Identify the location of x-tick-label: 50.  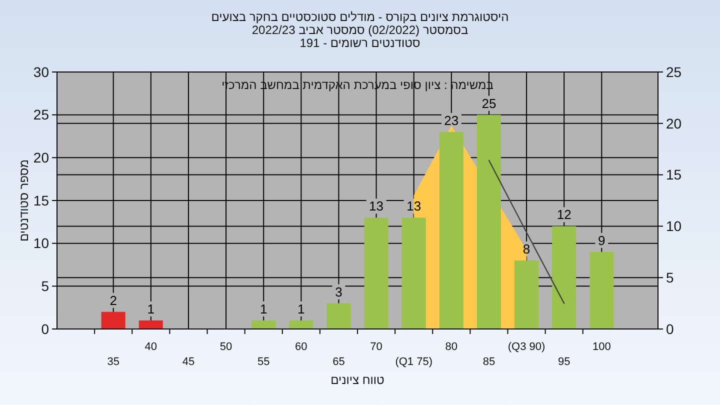
(226, 346).